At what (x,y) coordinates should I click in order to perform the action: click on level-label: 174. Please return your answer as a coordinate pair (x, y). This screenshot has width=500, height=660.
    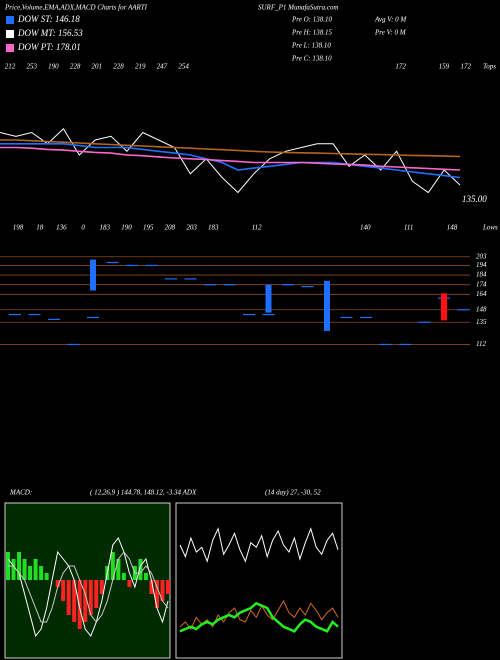
    Looking at the image, I should click on (481, 284).